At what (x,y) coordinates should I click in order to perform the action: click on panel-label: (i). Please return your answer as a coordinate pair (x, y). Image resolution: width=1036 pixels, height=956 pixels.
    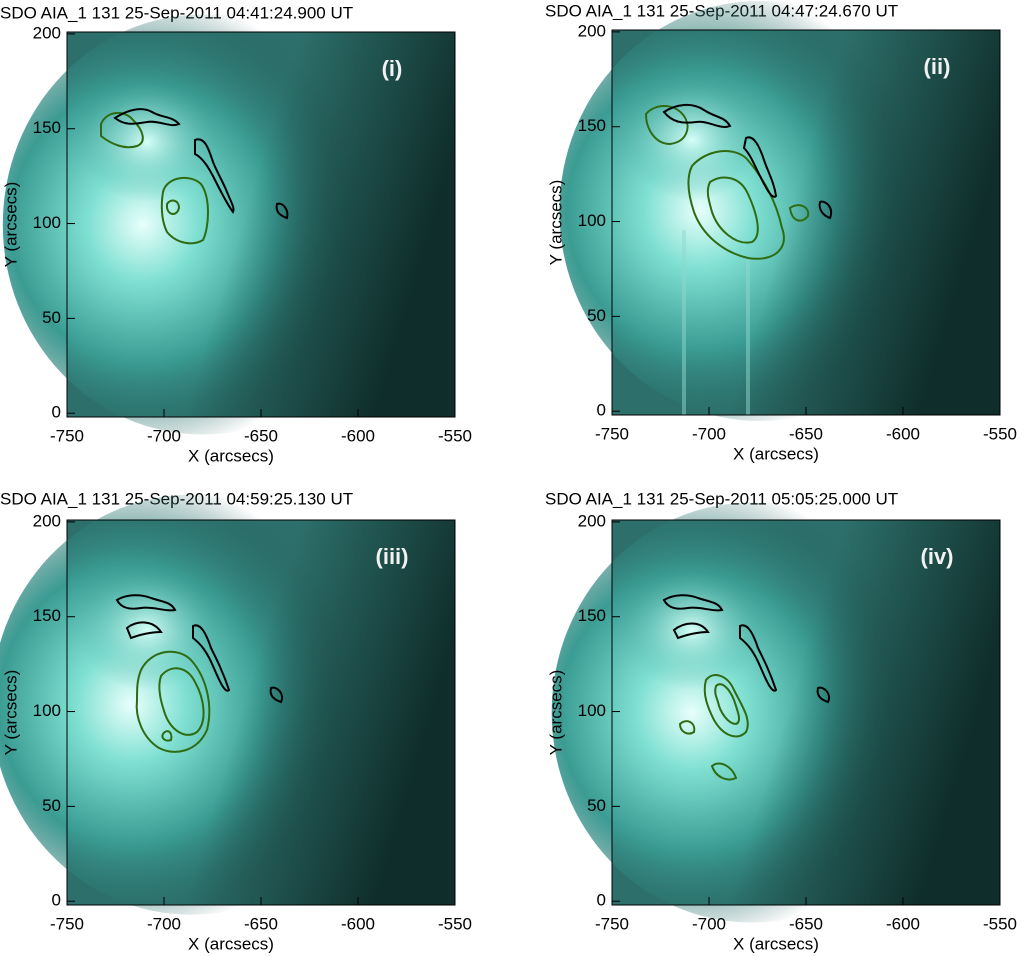
    Looking at the image, I should click on (392, 68).